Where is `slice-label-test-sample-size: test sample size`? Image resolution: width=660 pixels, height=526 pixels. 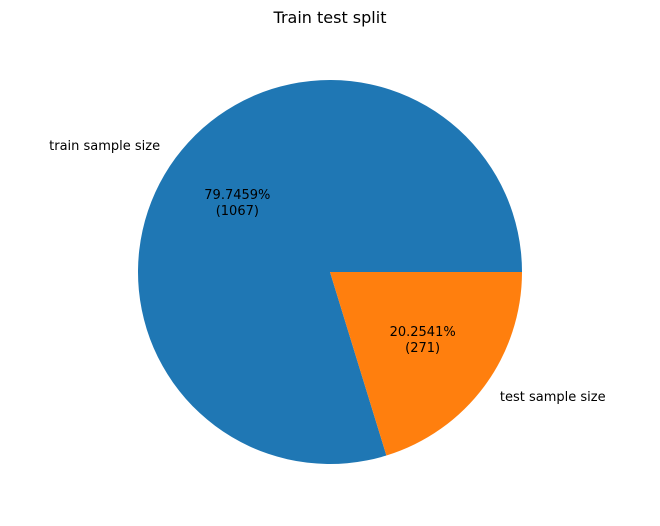 slice-label-test-sample-size: test sample size is located at coordinates (553, 397).